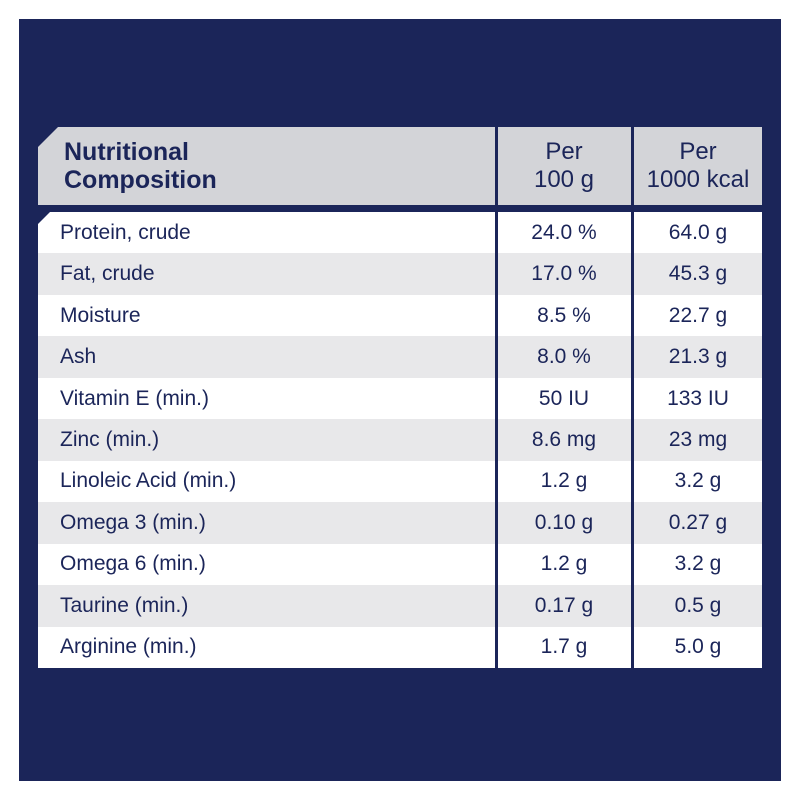  Describe the element at coordinates (107, 274) in the screenshot. I see `nutrient-name: Fat, crude` at that location.